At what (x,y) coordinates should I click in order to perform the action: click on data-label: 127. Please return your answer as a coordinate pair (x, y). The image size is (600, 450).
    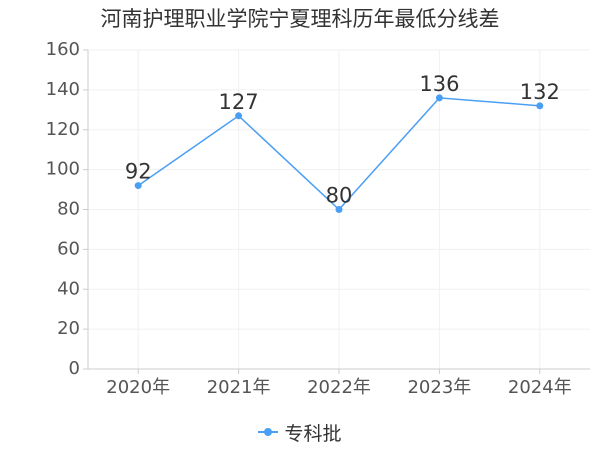
    Looking at the image, I should click on (239, 102).